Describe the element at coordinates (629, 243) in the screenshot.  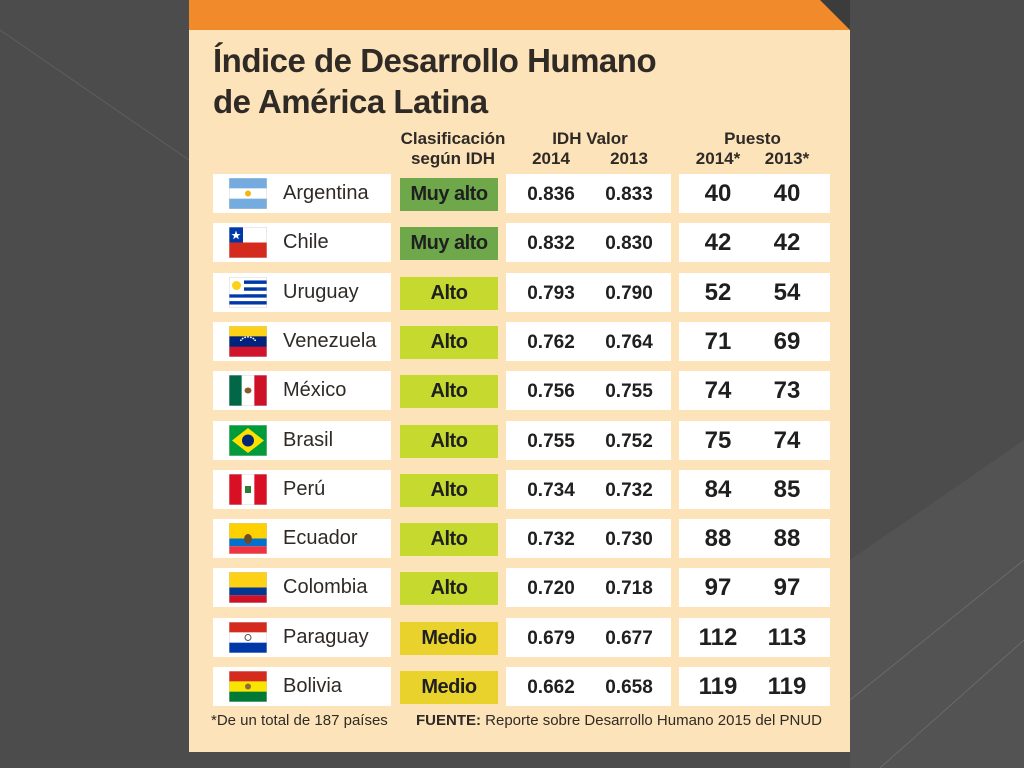
I see `idh-value-2013: 0.830` at that location.